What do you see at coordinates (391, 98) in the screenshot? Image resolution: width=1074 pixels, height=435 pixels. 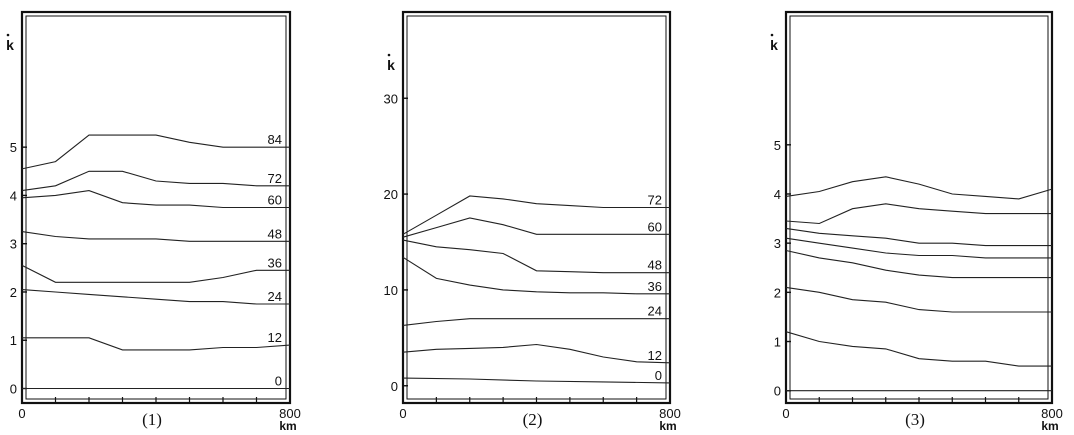 I see `y-tick-label: 30` at bounding box center [391, 98].